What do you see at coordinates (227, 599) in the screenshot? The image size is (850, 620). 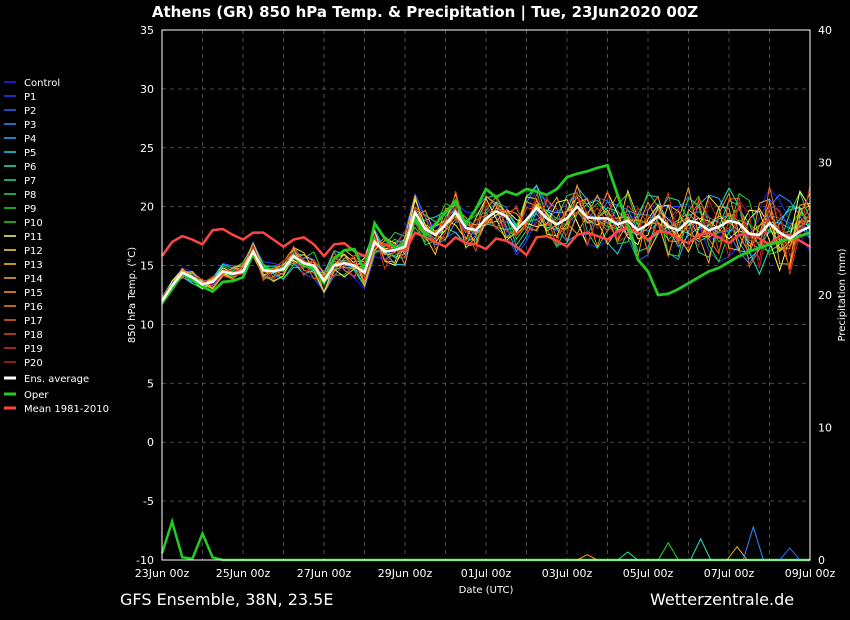 I see `footer-source: GFS Ensemble, 38N, 23.5E` at bounding box center [227, 599].